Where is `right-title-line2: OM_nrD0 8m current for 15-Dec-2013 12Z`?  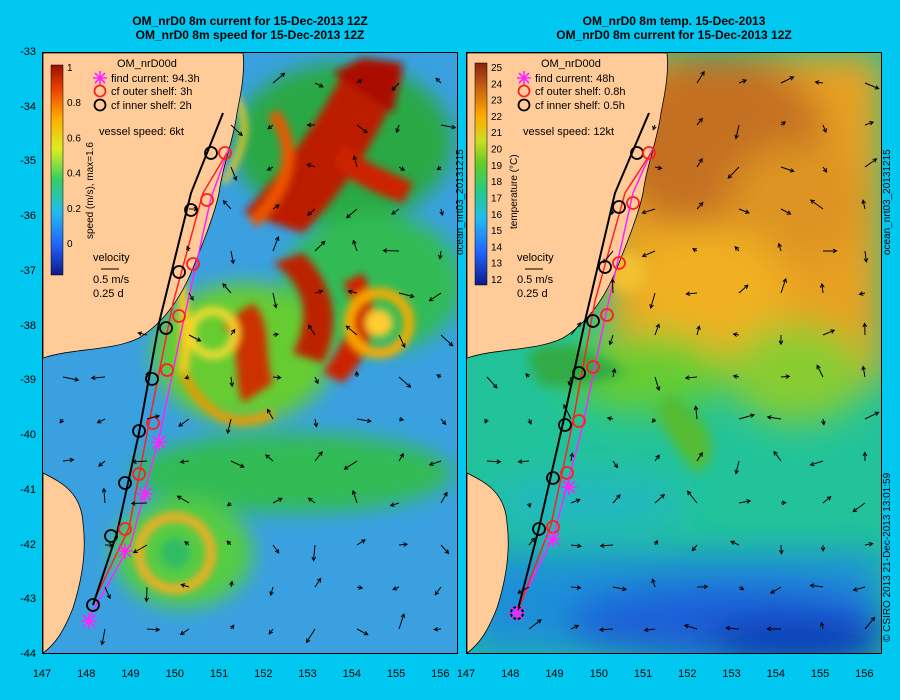 right-title-line2: OM_nrD0 8m current for 15-Dec-2013 12Z is located at coordinates (674, 35).